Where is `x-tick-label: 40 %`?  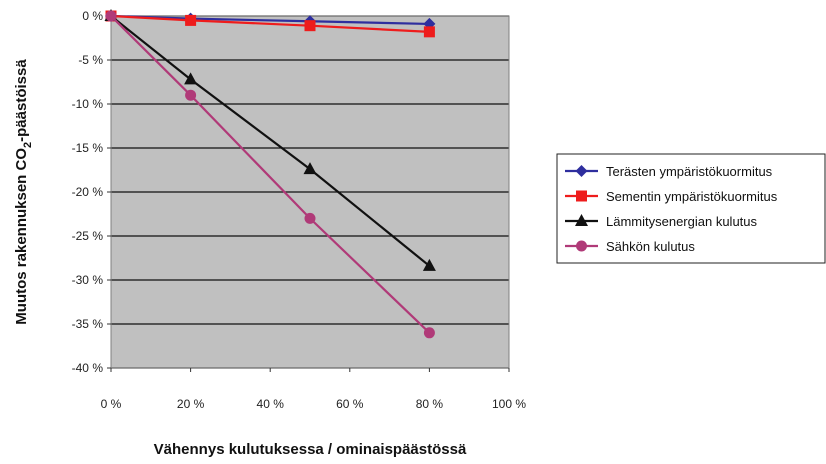 x-tick-label: 40 % is located at coordinates (271, 404).